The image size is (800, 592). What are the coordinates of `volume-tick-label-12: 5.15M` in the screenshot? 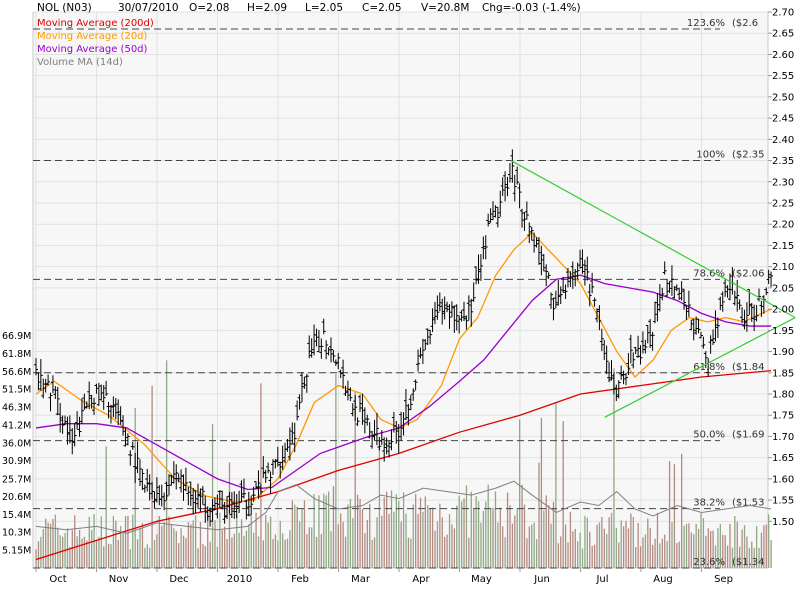 It's located at (16, 551).